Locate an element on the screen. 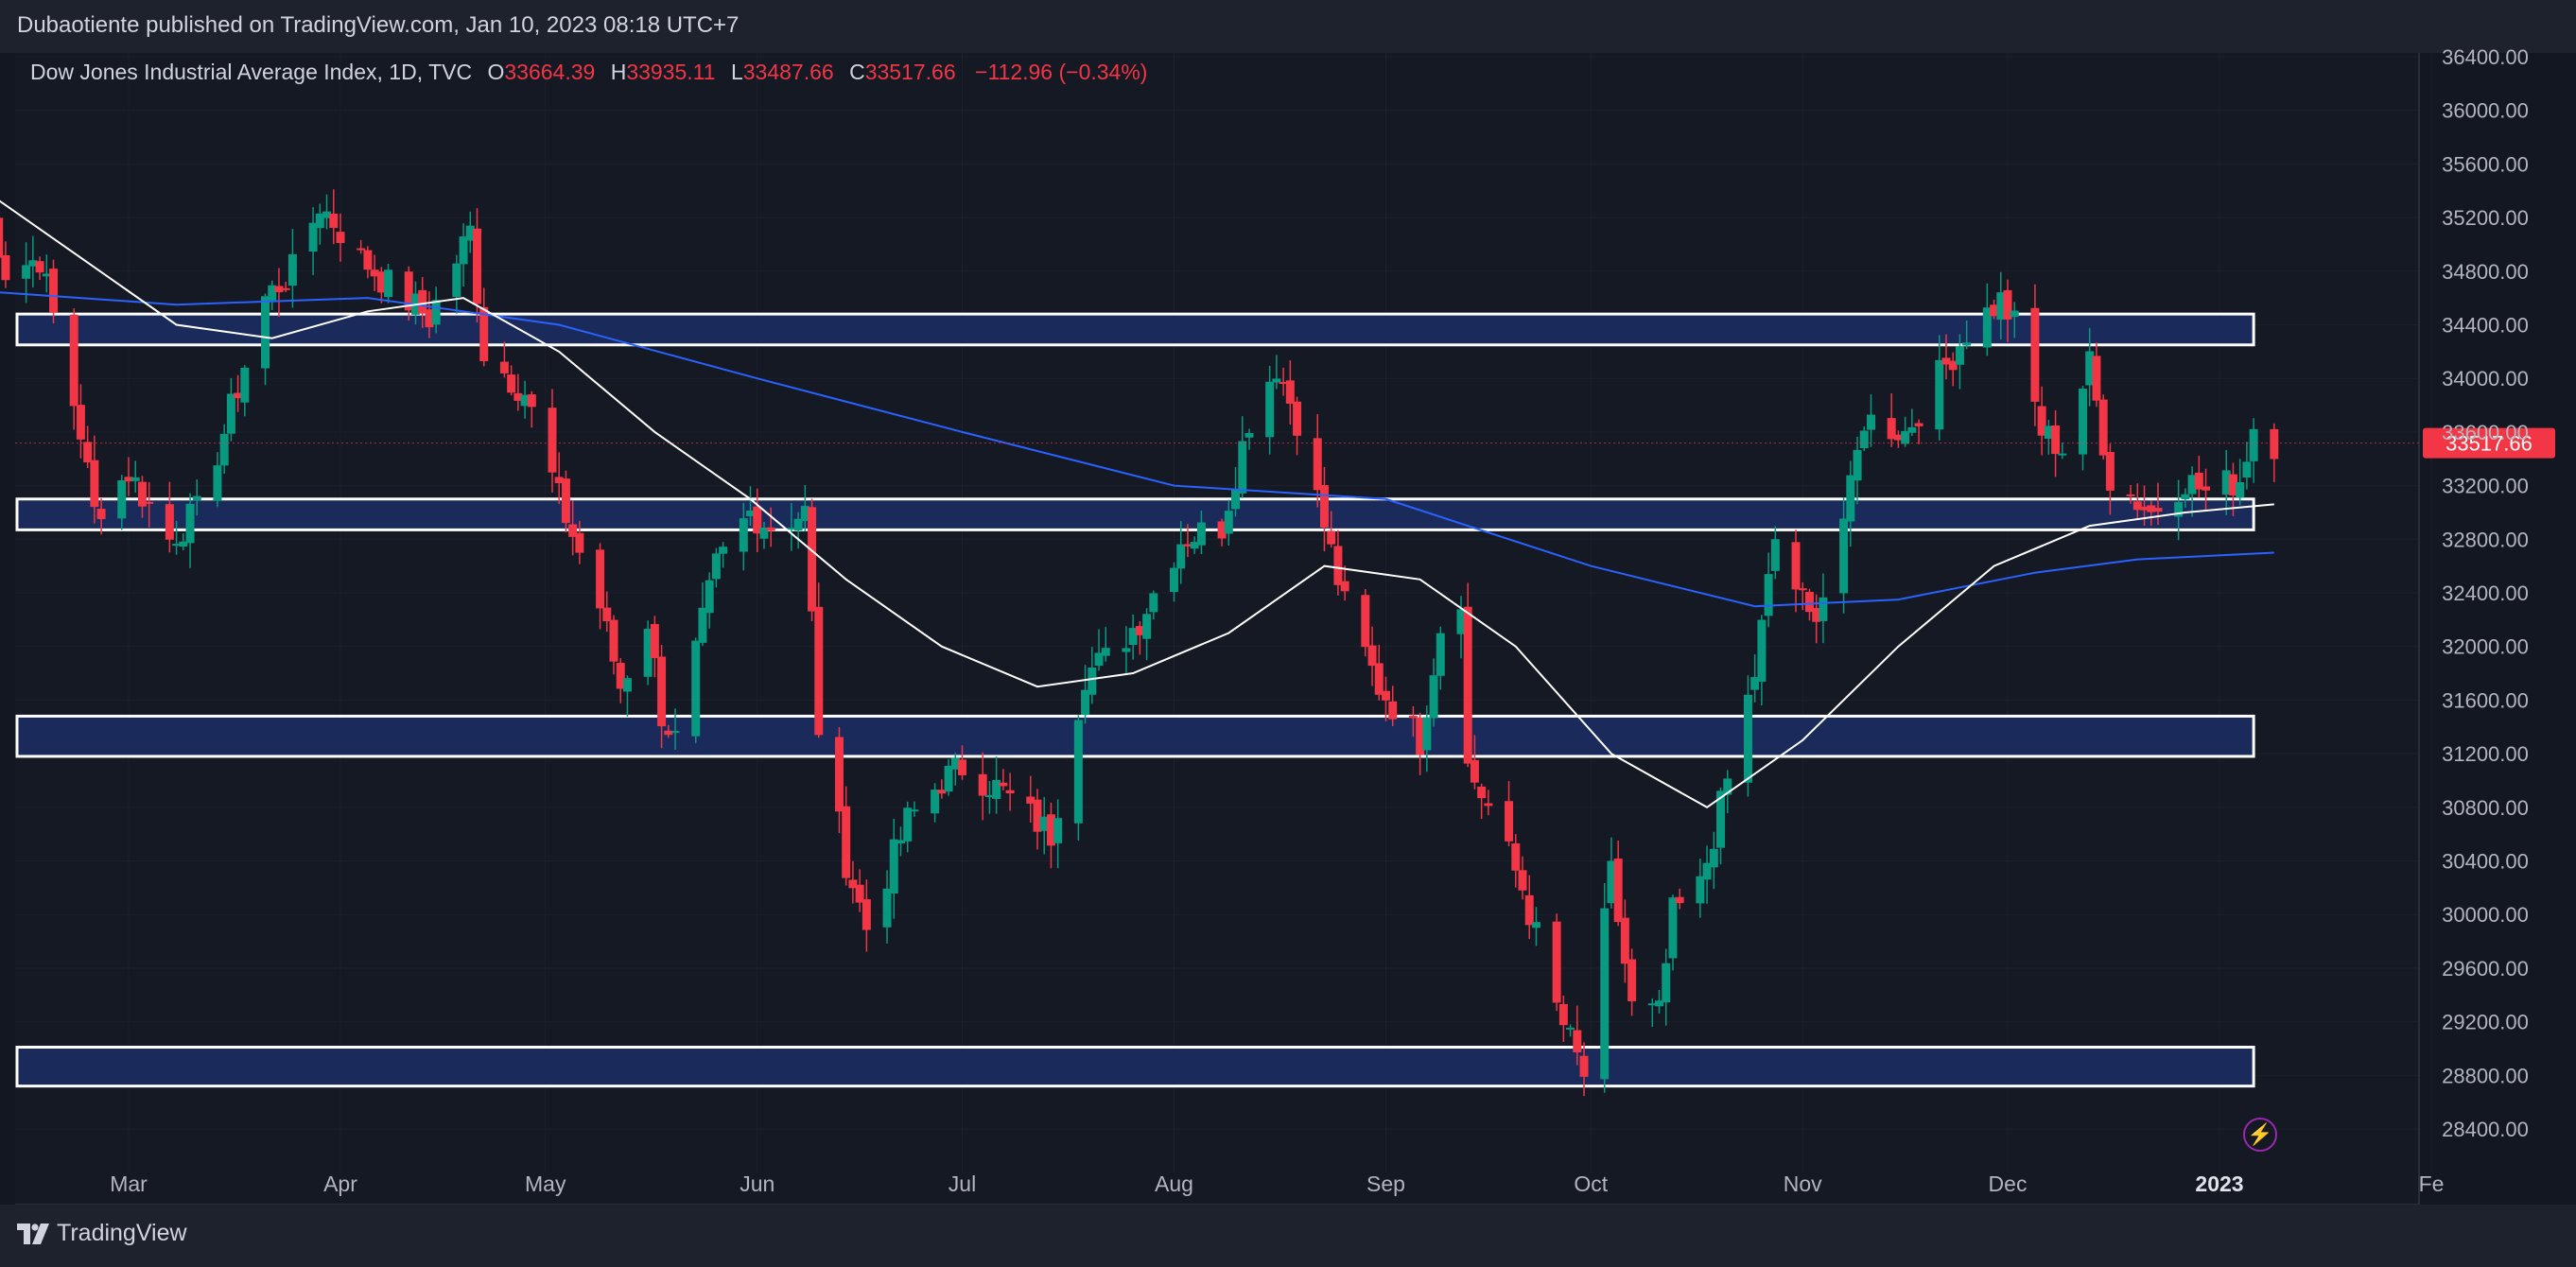 The image size is (2576, 1267). y-axis-tick-label: 30400.00 is located at coordinates (2485, 862).